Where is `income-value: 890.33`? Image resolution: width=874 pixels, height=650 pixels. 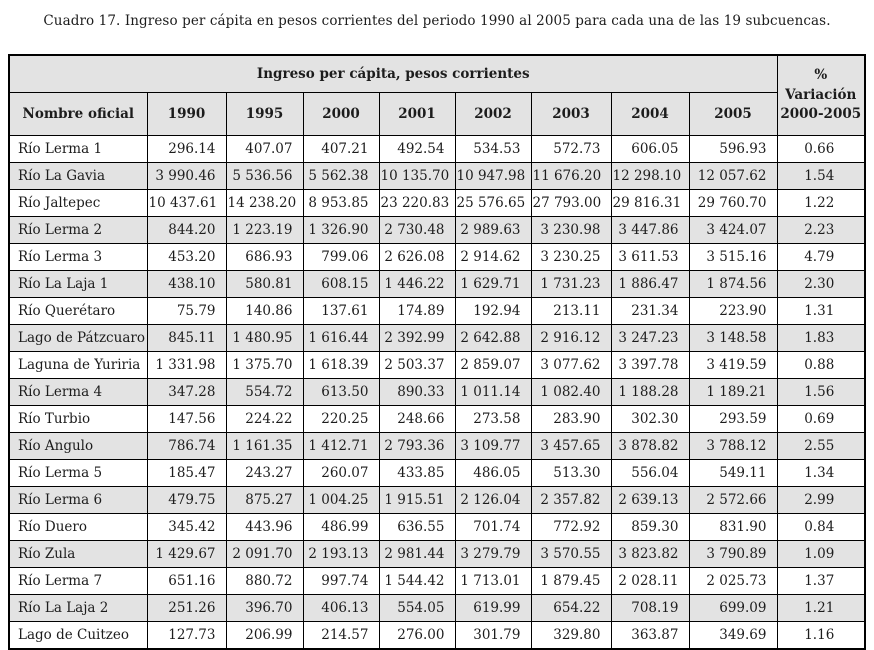 income-value: 890.33 is located at coordinates (417, 392).